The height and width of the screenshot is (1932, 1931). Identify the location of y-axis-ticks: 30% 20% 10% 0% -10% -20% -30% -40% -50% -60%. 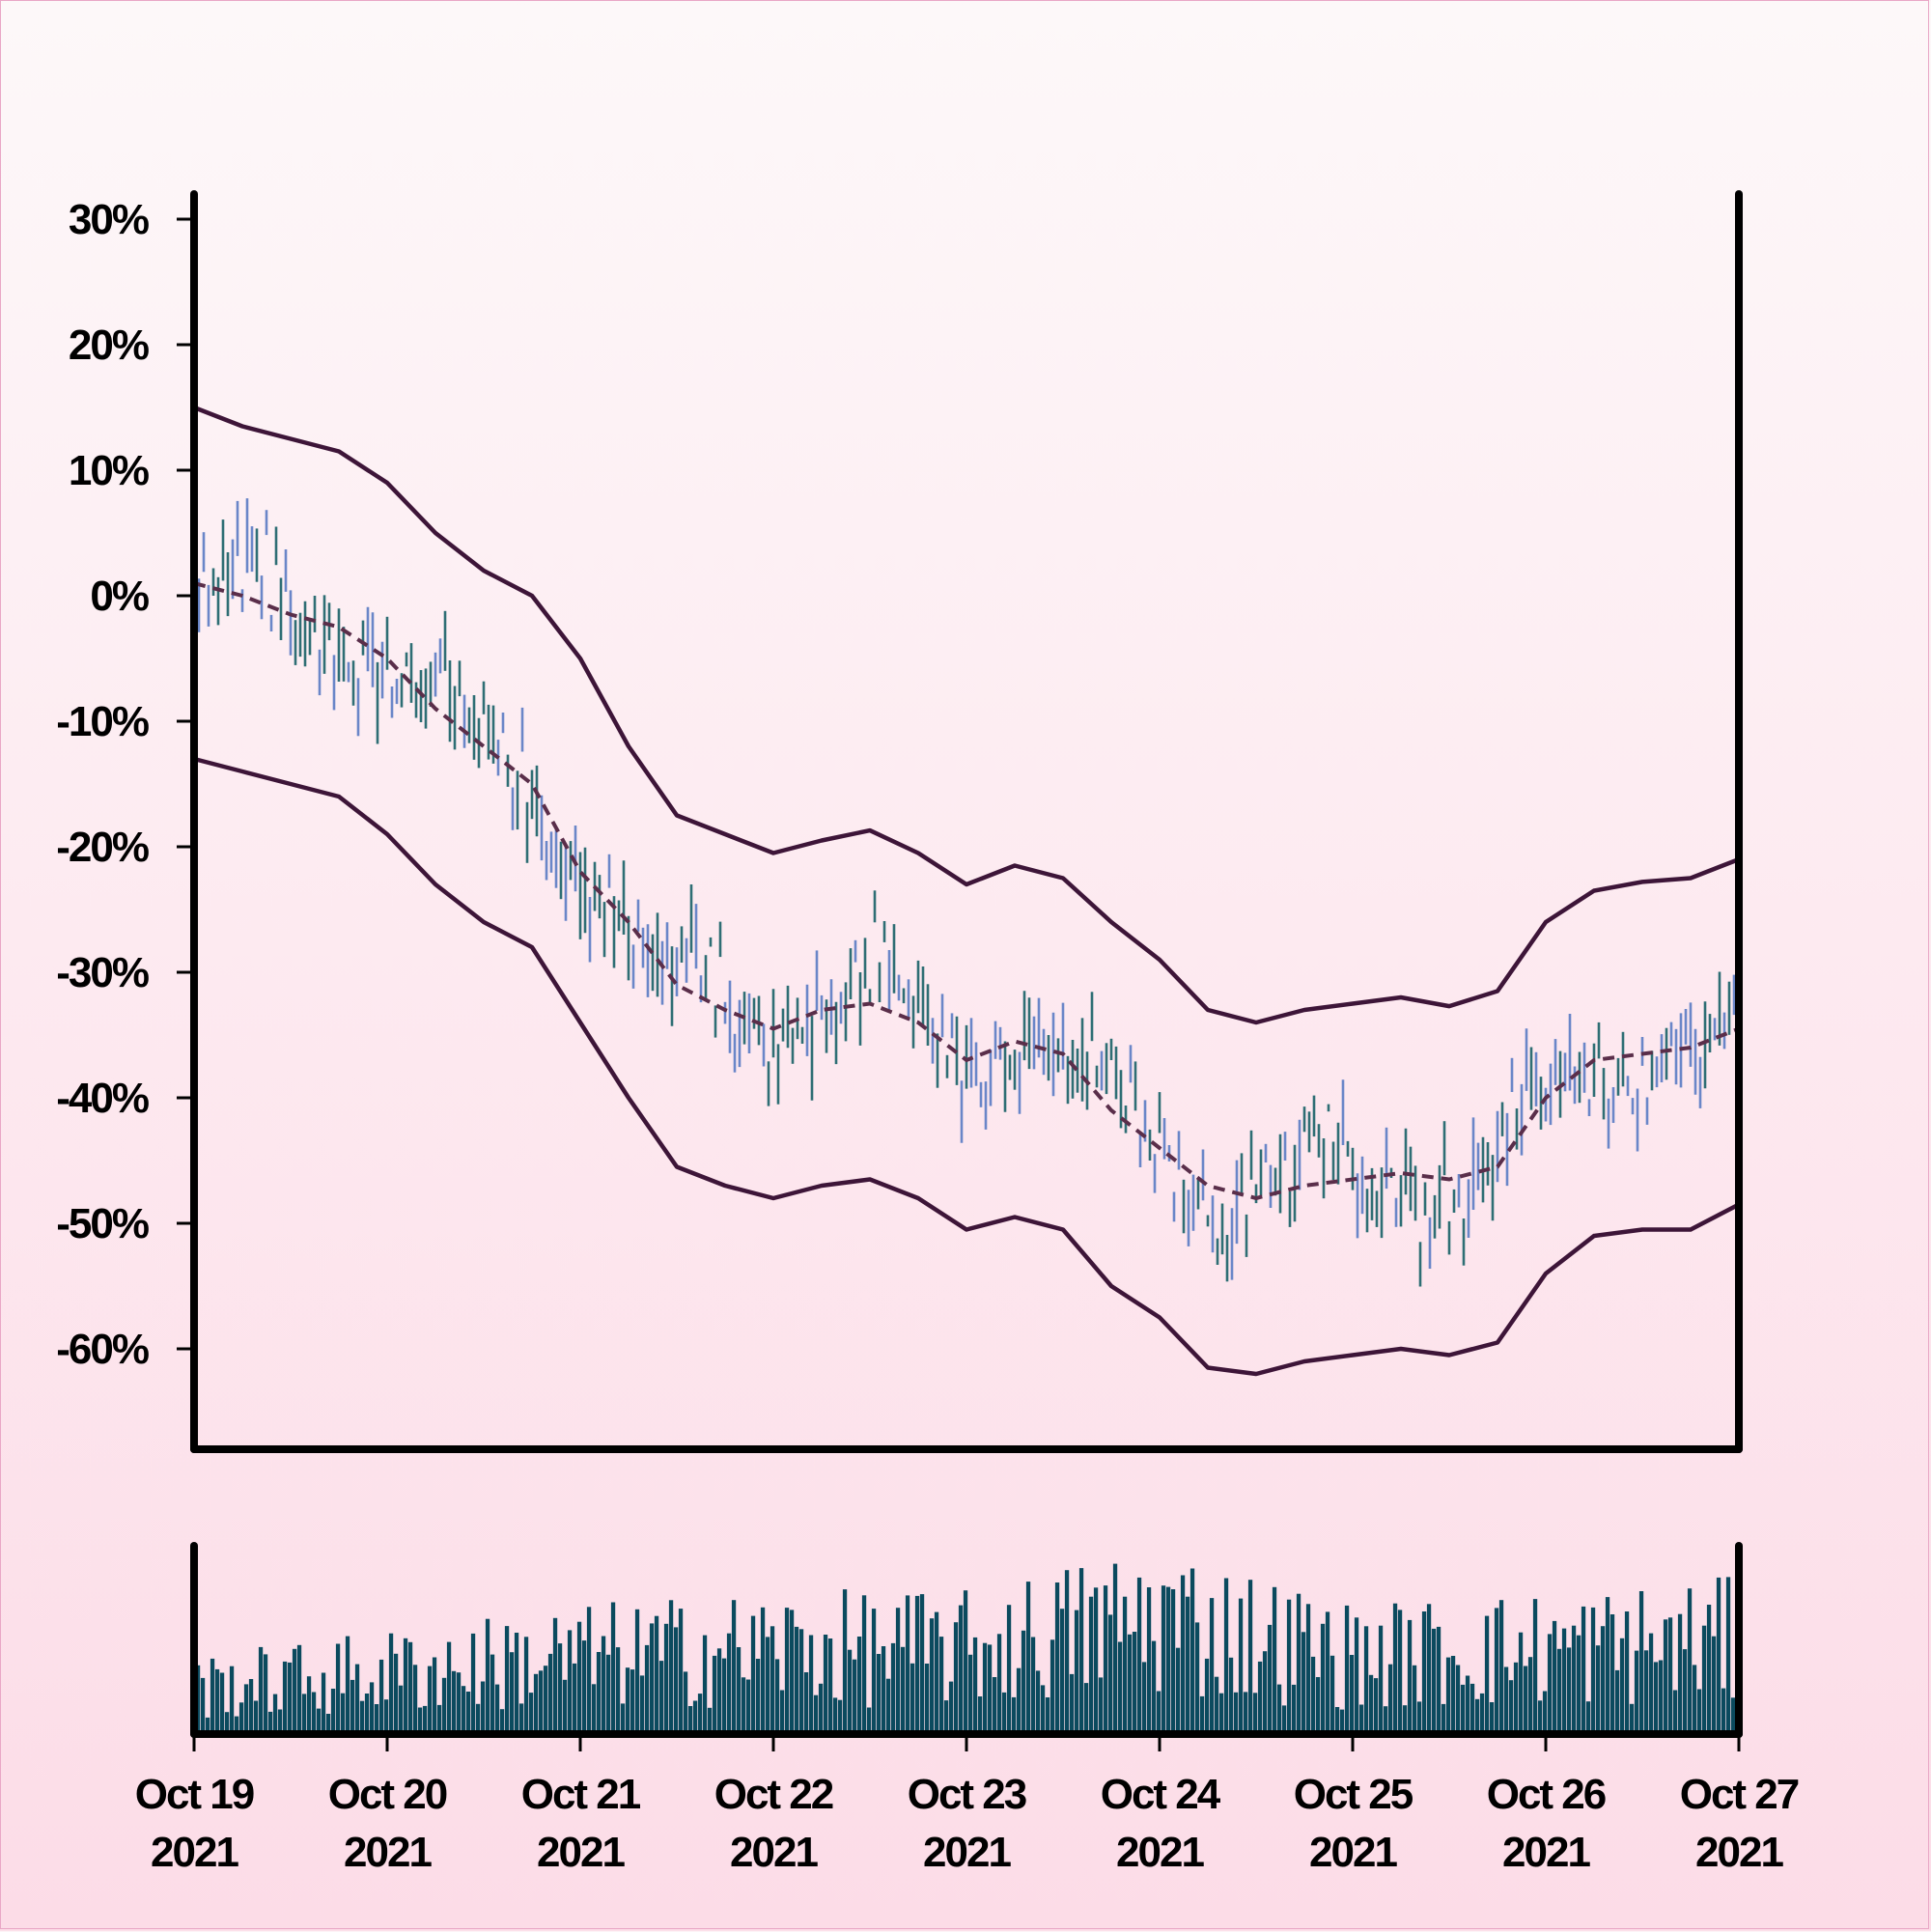
(125, 785).